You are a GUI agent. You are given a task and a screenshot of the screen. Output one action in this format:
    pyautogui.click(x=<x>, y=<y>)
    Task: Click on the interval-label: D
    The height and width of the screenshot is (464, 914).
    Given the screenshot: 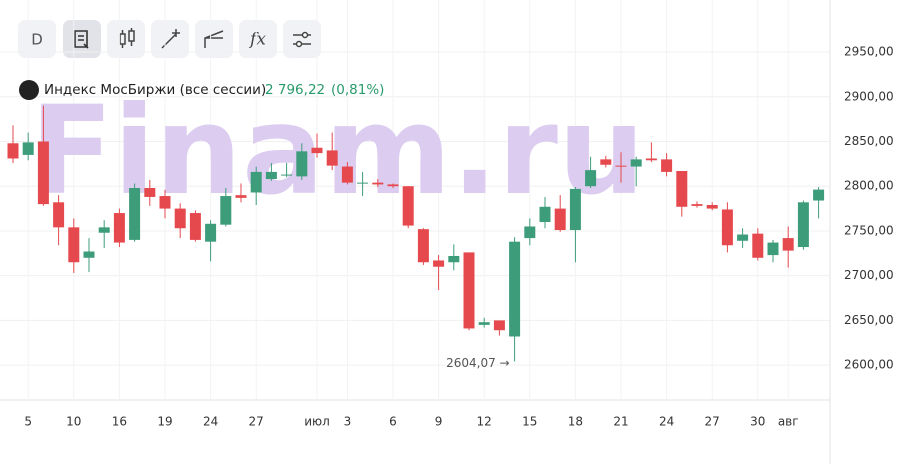 What is the action you would take?
    pyautogui.click(x=37, y=40)
    